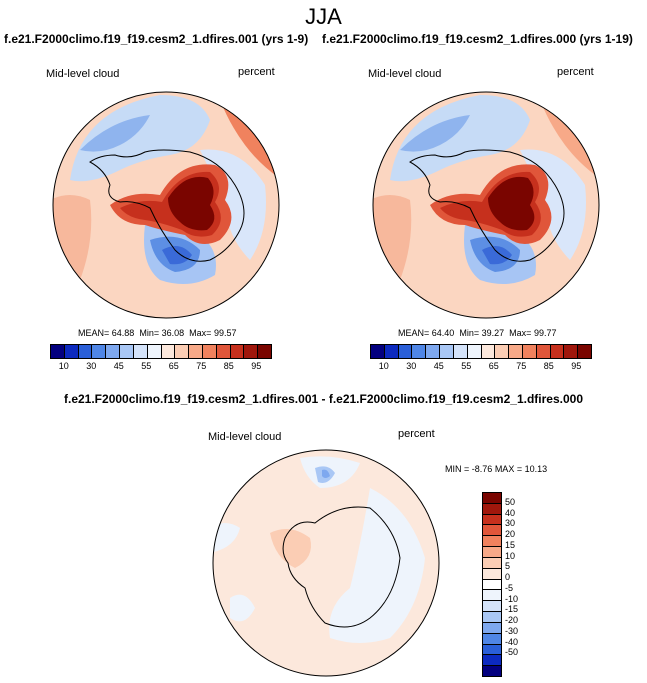 Image resolution: width=647 pixels, height=683 pixels. Describe the element at coordinates (200, 333) in the screenshot. I see `max-label-left: Max=` at that location.